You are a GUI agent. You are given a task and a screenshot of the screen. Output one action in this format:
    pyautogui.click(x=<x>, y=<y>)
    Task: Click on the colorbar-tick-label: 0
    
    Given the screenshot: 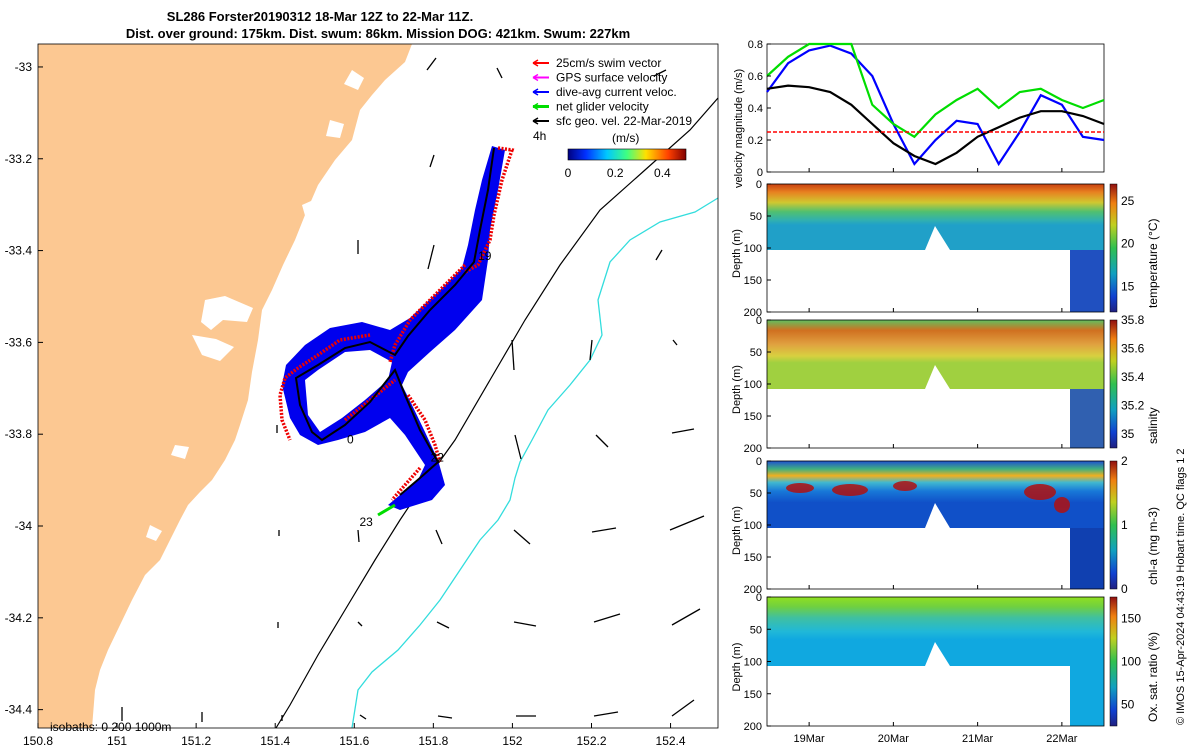 What is the action you would take?
    pyautogui.click(x=568, y=173)
    